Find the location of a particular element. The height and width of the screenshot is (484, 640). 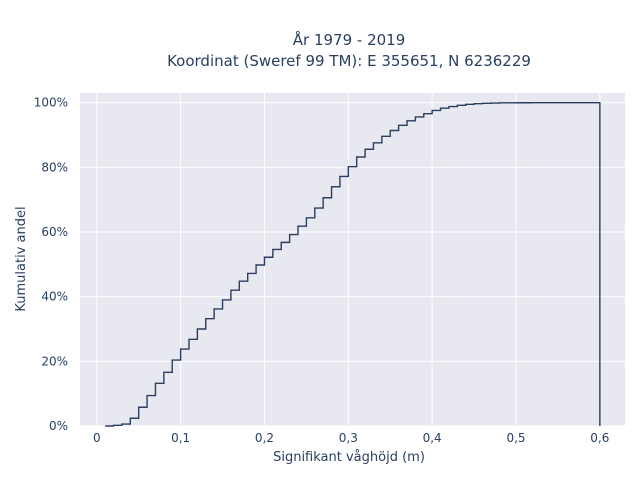

y-axis-label: Kumulativ andel is located at coordinates (21, 258).